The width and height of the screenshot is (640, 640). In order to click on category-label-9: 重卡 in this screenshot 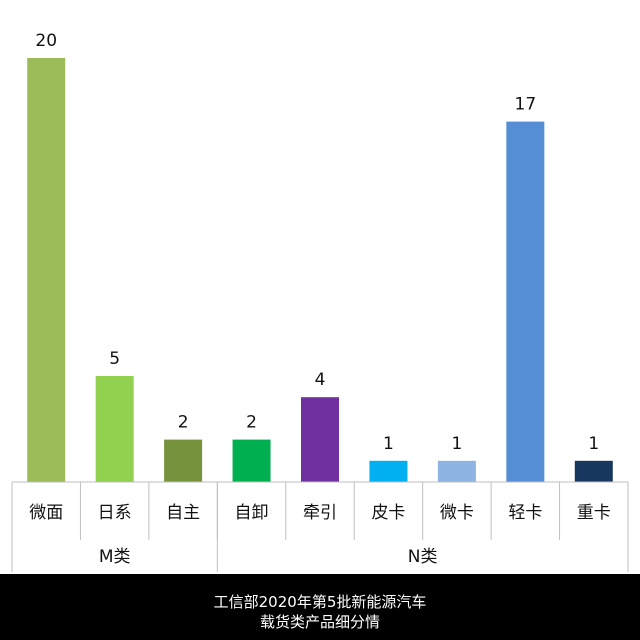, I will do `click(594, 513)`.